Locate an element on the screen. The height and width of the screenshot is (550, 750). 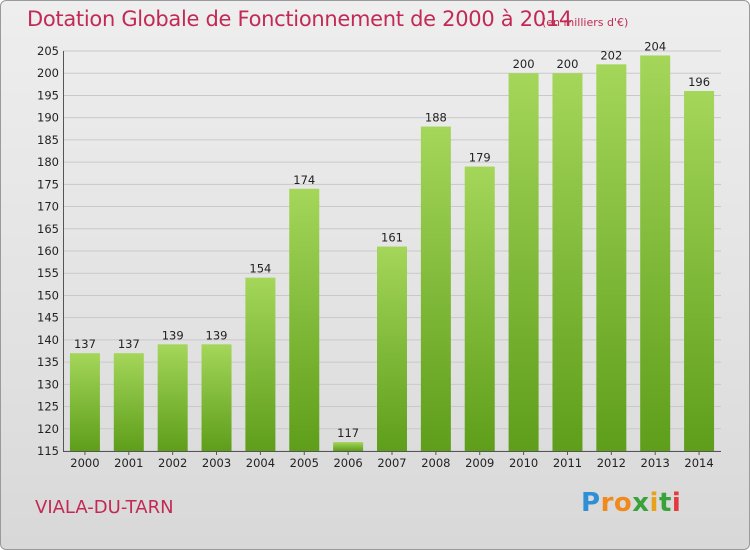
x-tick-label: 2001 is located at coordinates (128, 463).